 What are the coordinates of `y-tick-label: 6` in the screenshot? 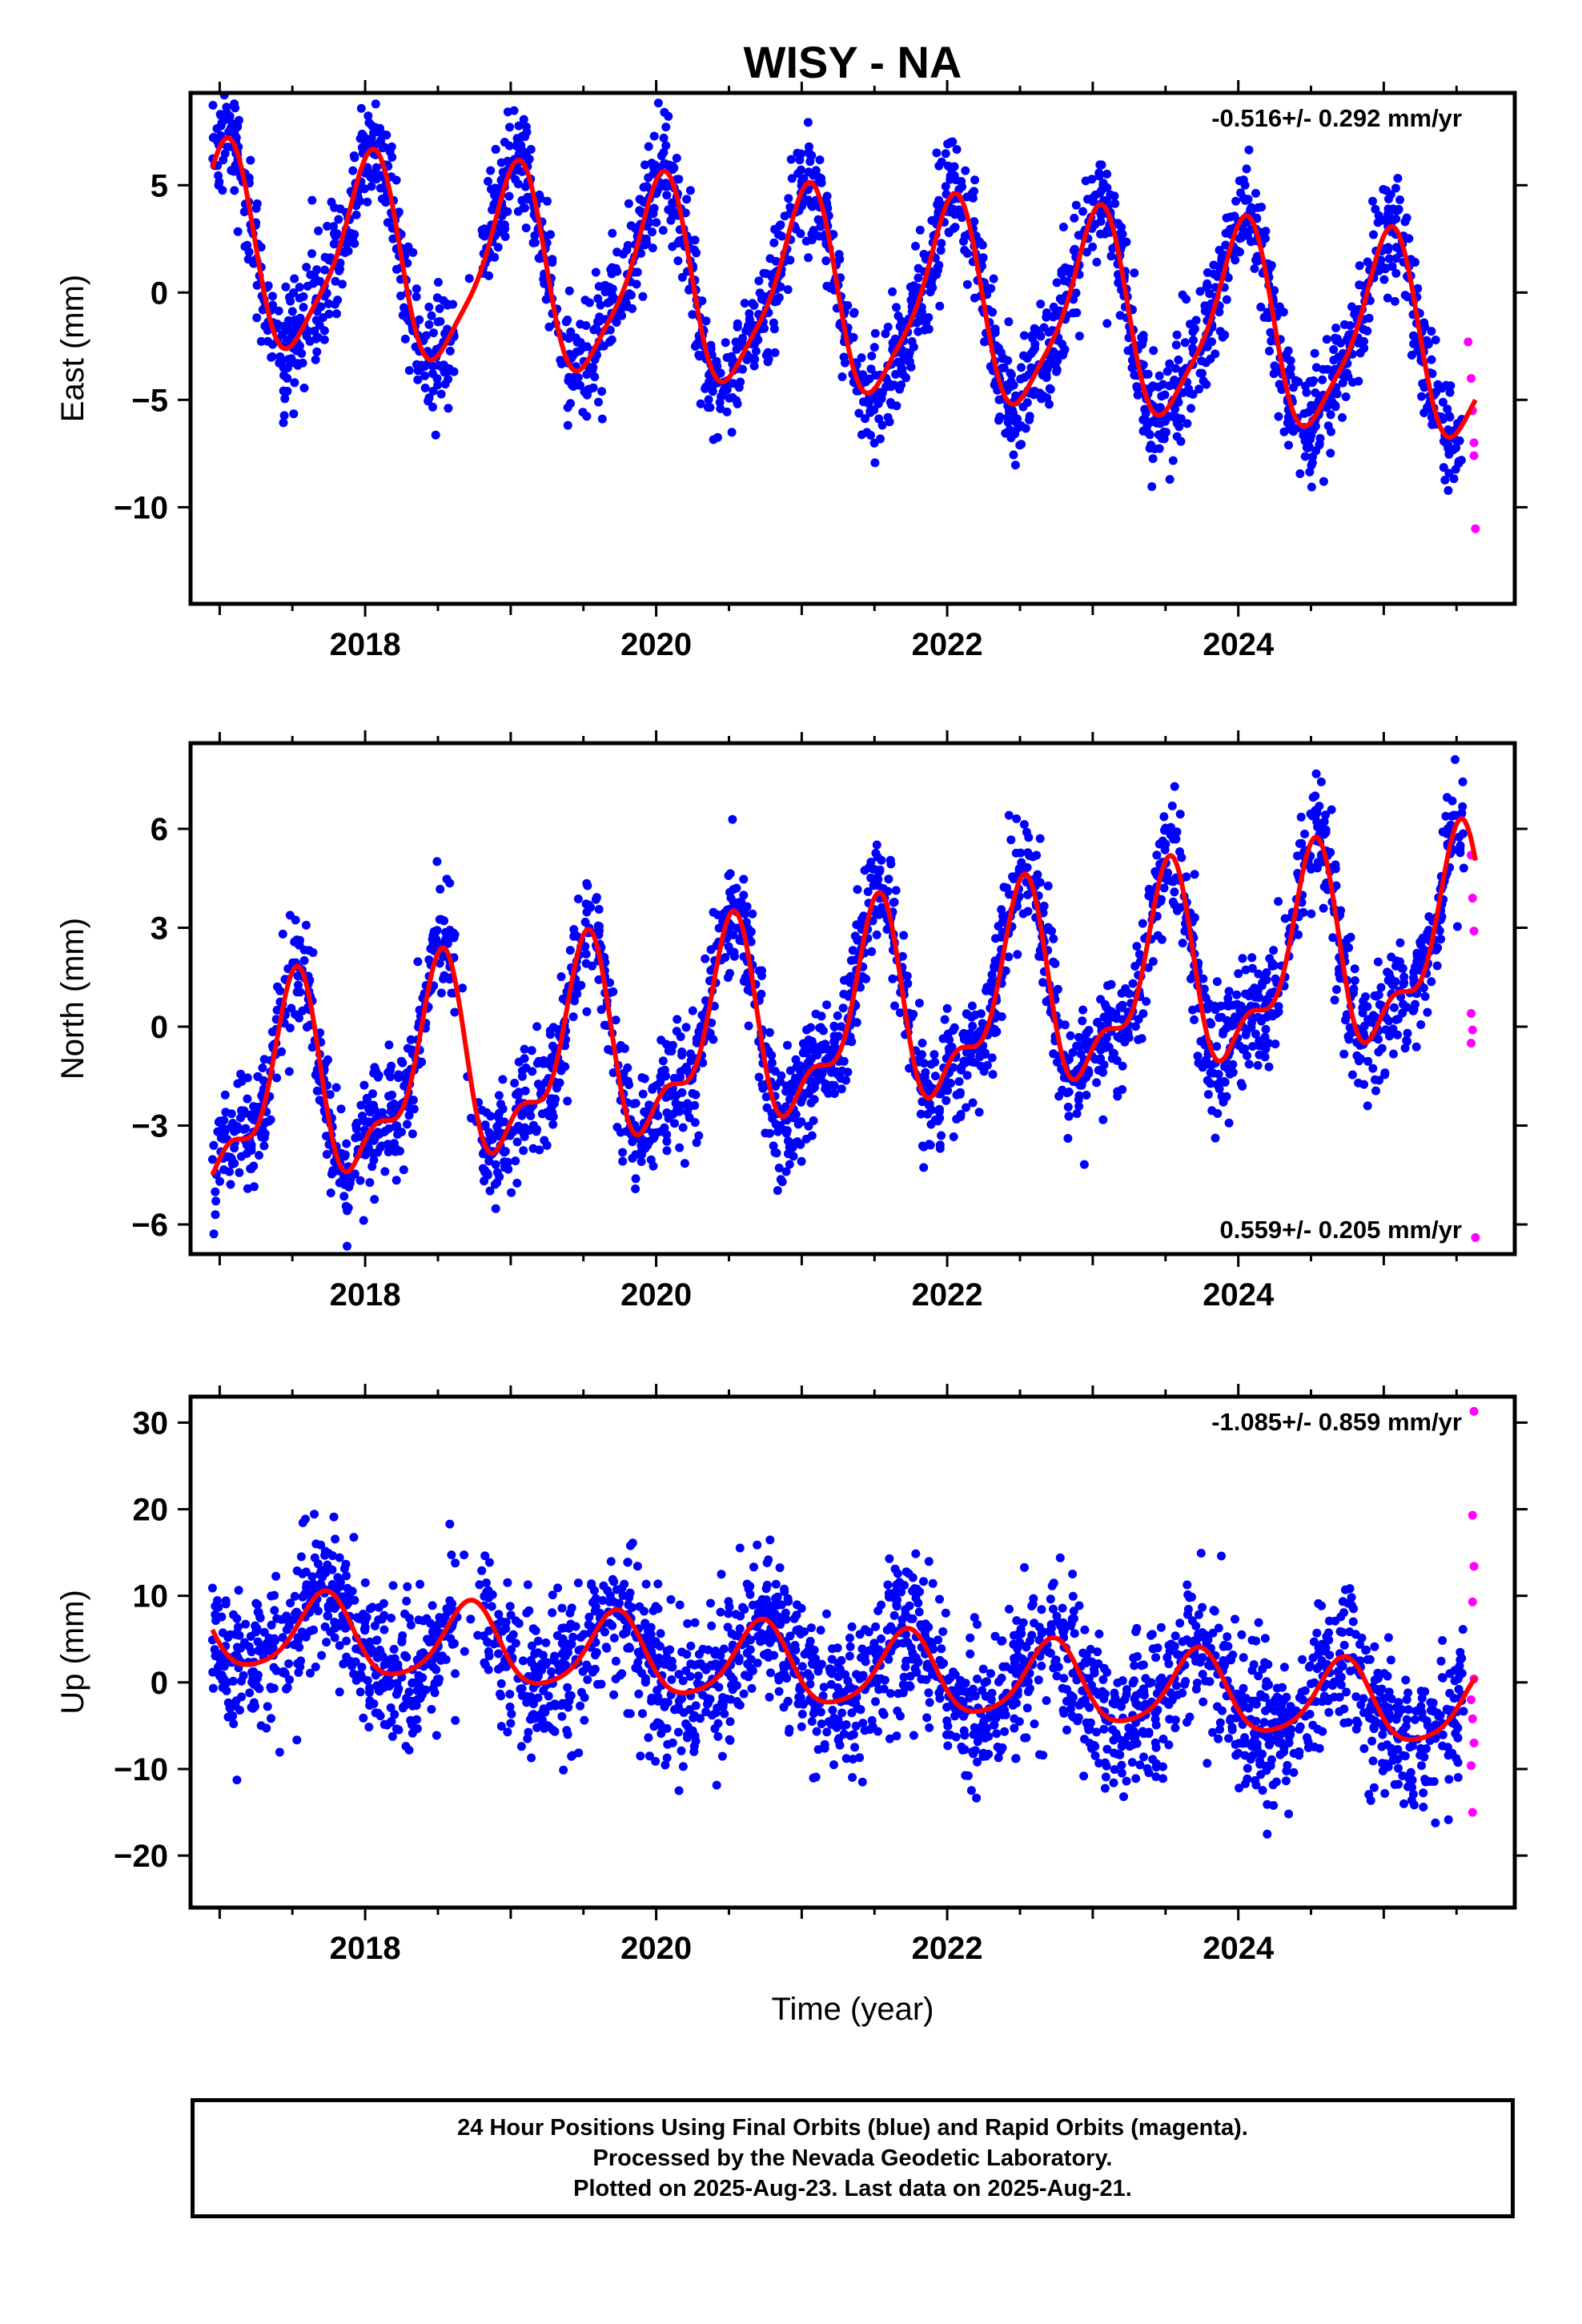 It's located at (159, 829).